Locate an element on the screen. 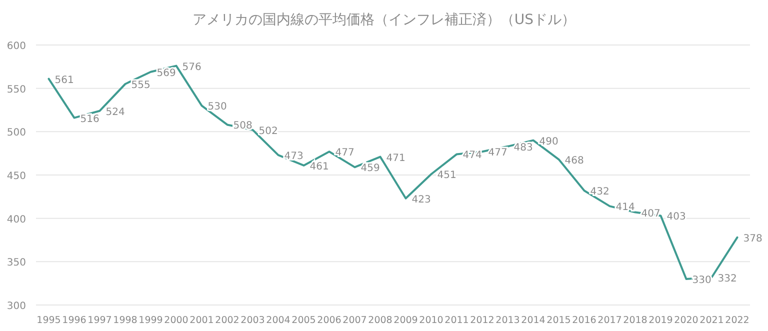 The image size is (768, 331). x-tick-label: 2003 is located at coordinates (252, 320).